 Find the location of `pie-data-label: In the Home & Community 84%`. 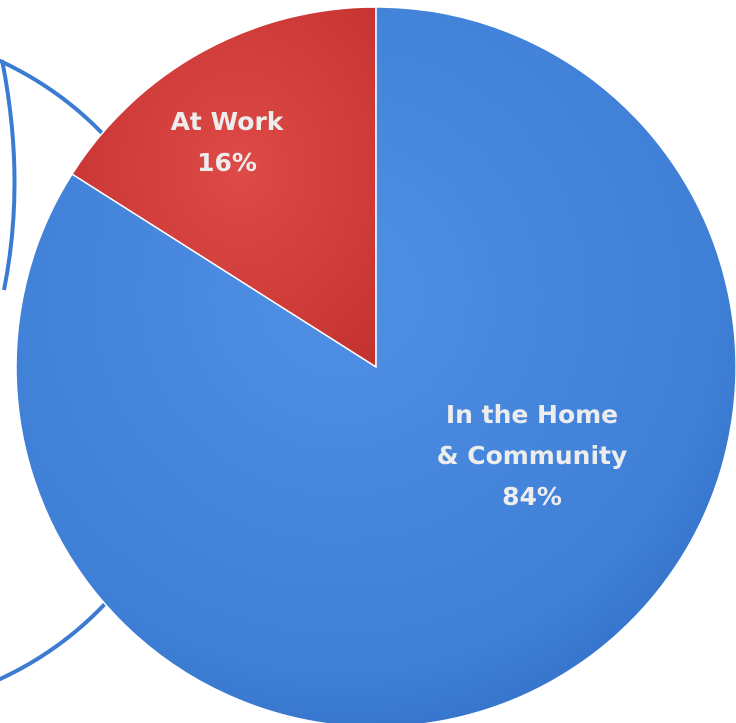

pie-data-label: In the Home & Community 84% is located at coordinates (532, 455).